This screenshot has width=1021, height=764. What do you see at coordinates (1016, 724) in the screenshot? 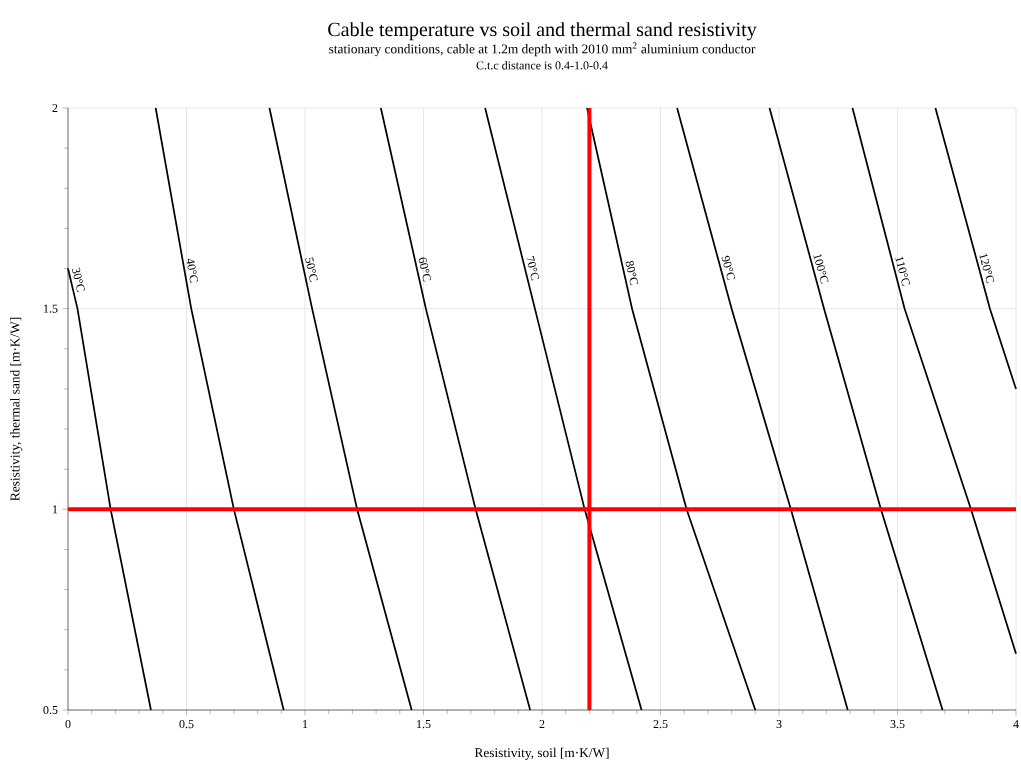
I see `x-tick-label: 4` at bounding box center [1016, 724].